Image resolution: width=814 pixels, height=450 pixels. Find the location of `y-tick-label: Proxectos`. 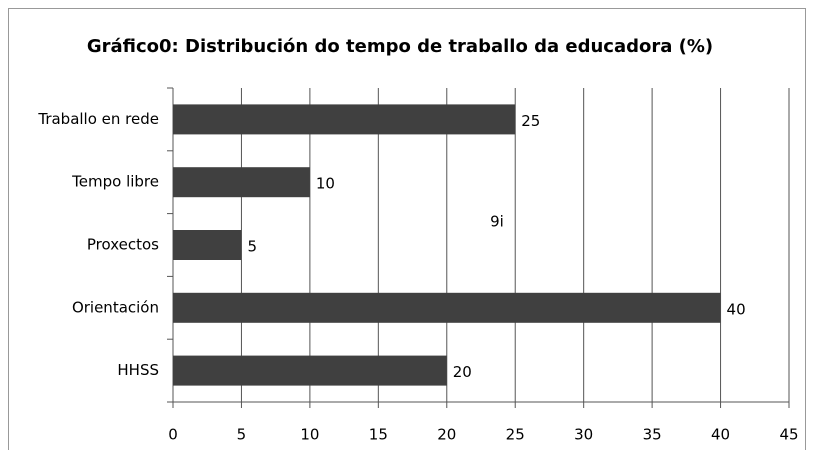

y-tick-label: Proxectos is located at coordinates (123, 245).